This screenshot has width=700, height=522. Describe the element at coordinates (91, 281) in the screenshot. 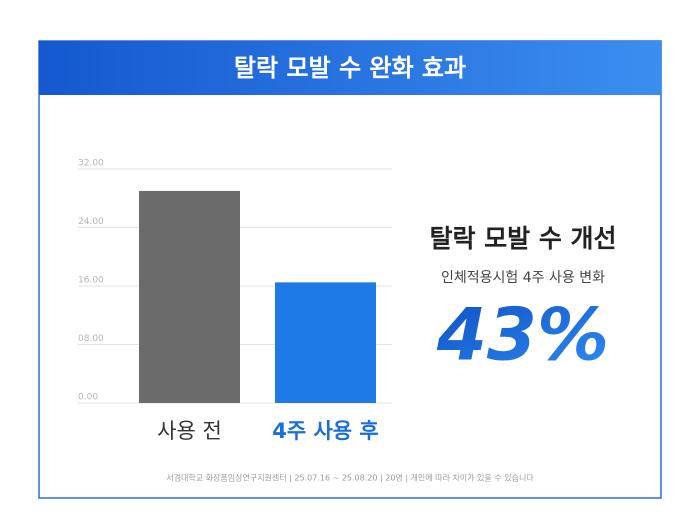

I see `y-tick-label: 16.00` at that location.